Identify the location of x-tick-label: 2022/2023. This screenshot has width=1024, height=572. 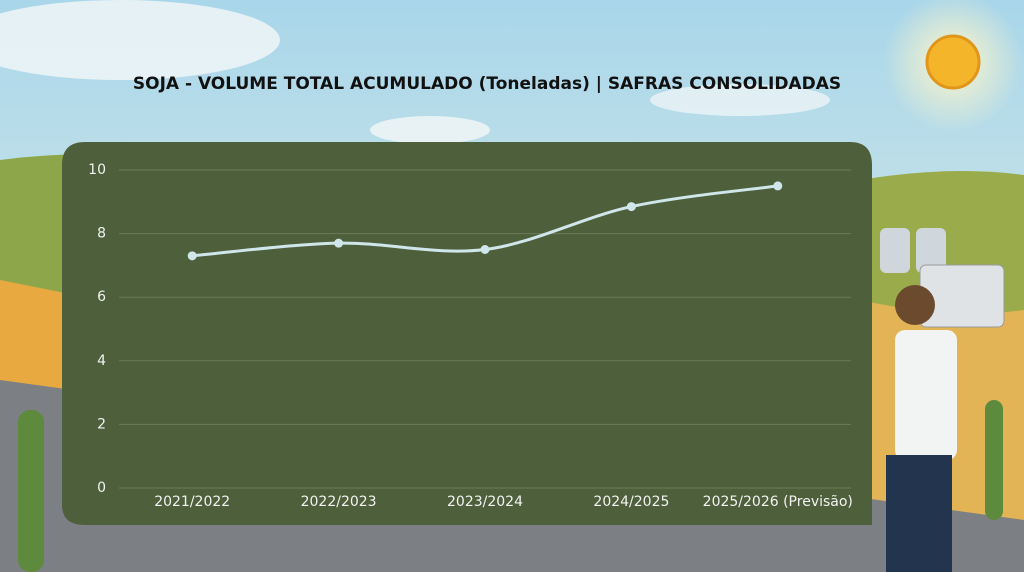
(339, 502).